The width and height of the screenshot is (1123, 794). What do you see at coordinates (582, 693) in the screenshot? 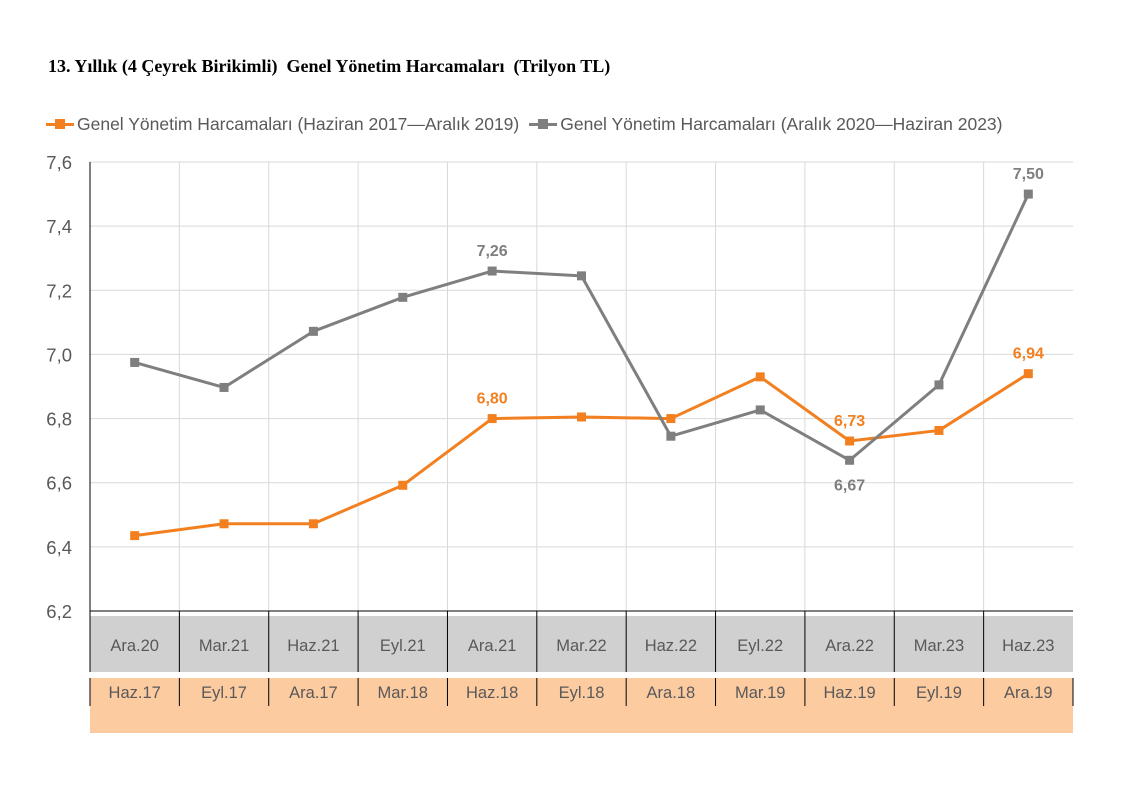
I see `x-tick-label-bottom: Eyl.18` at bounding box center [582, 693].